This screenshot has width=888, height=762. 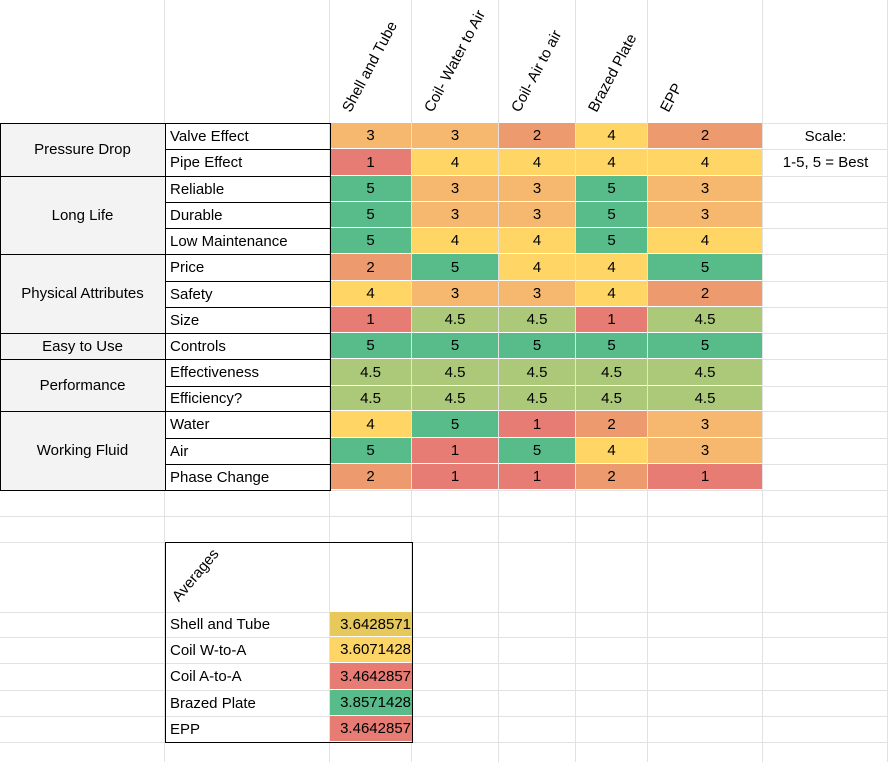 What do you see at coordinates (187, 267) in the screenshot?
I see `criterion-label: Price` at bounding box center [187, 267].